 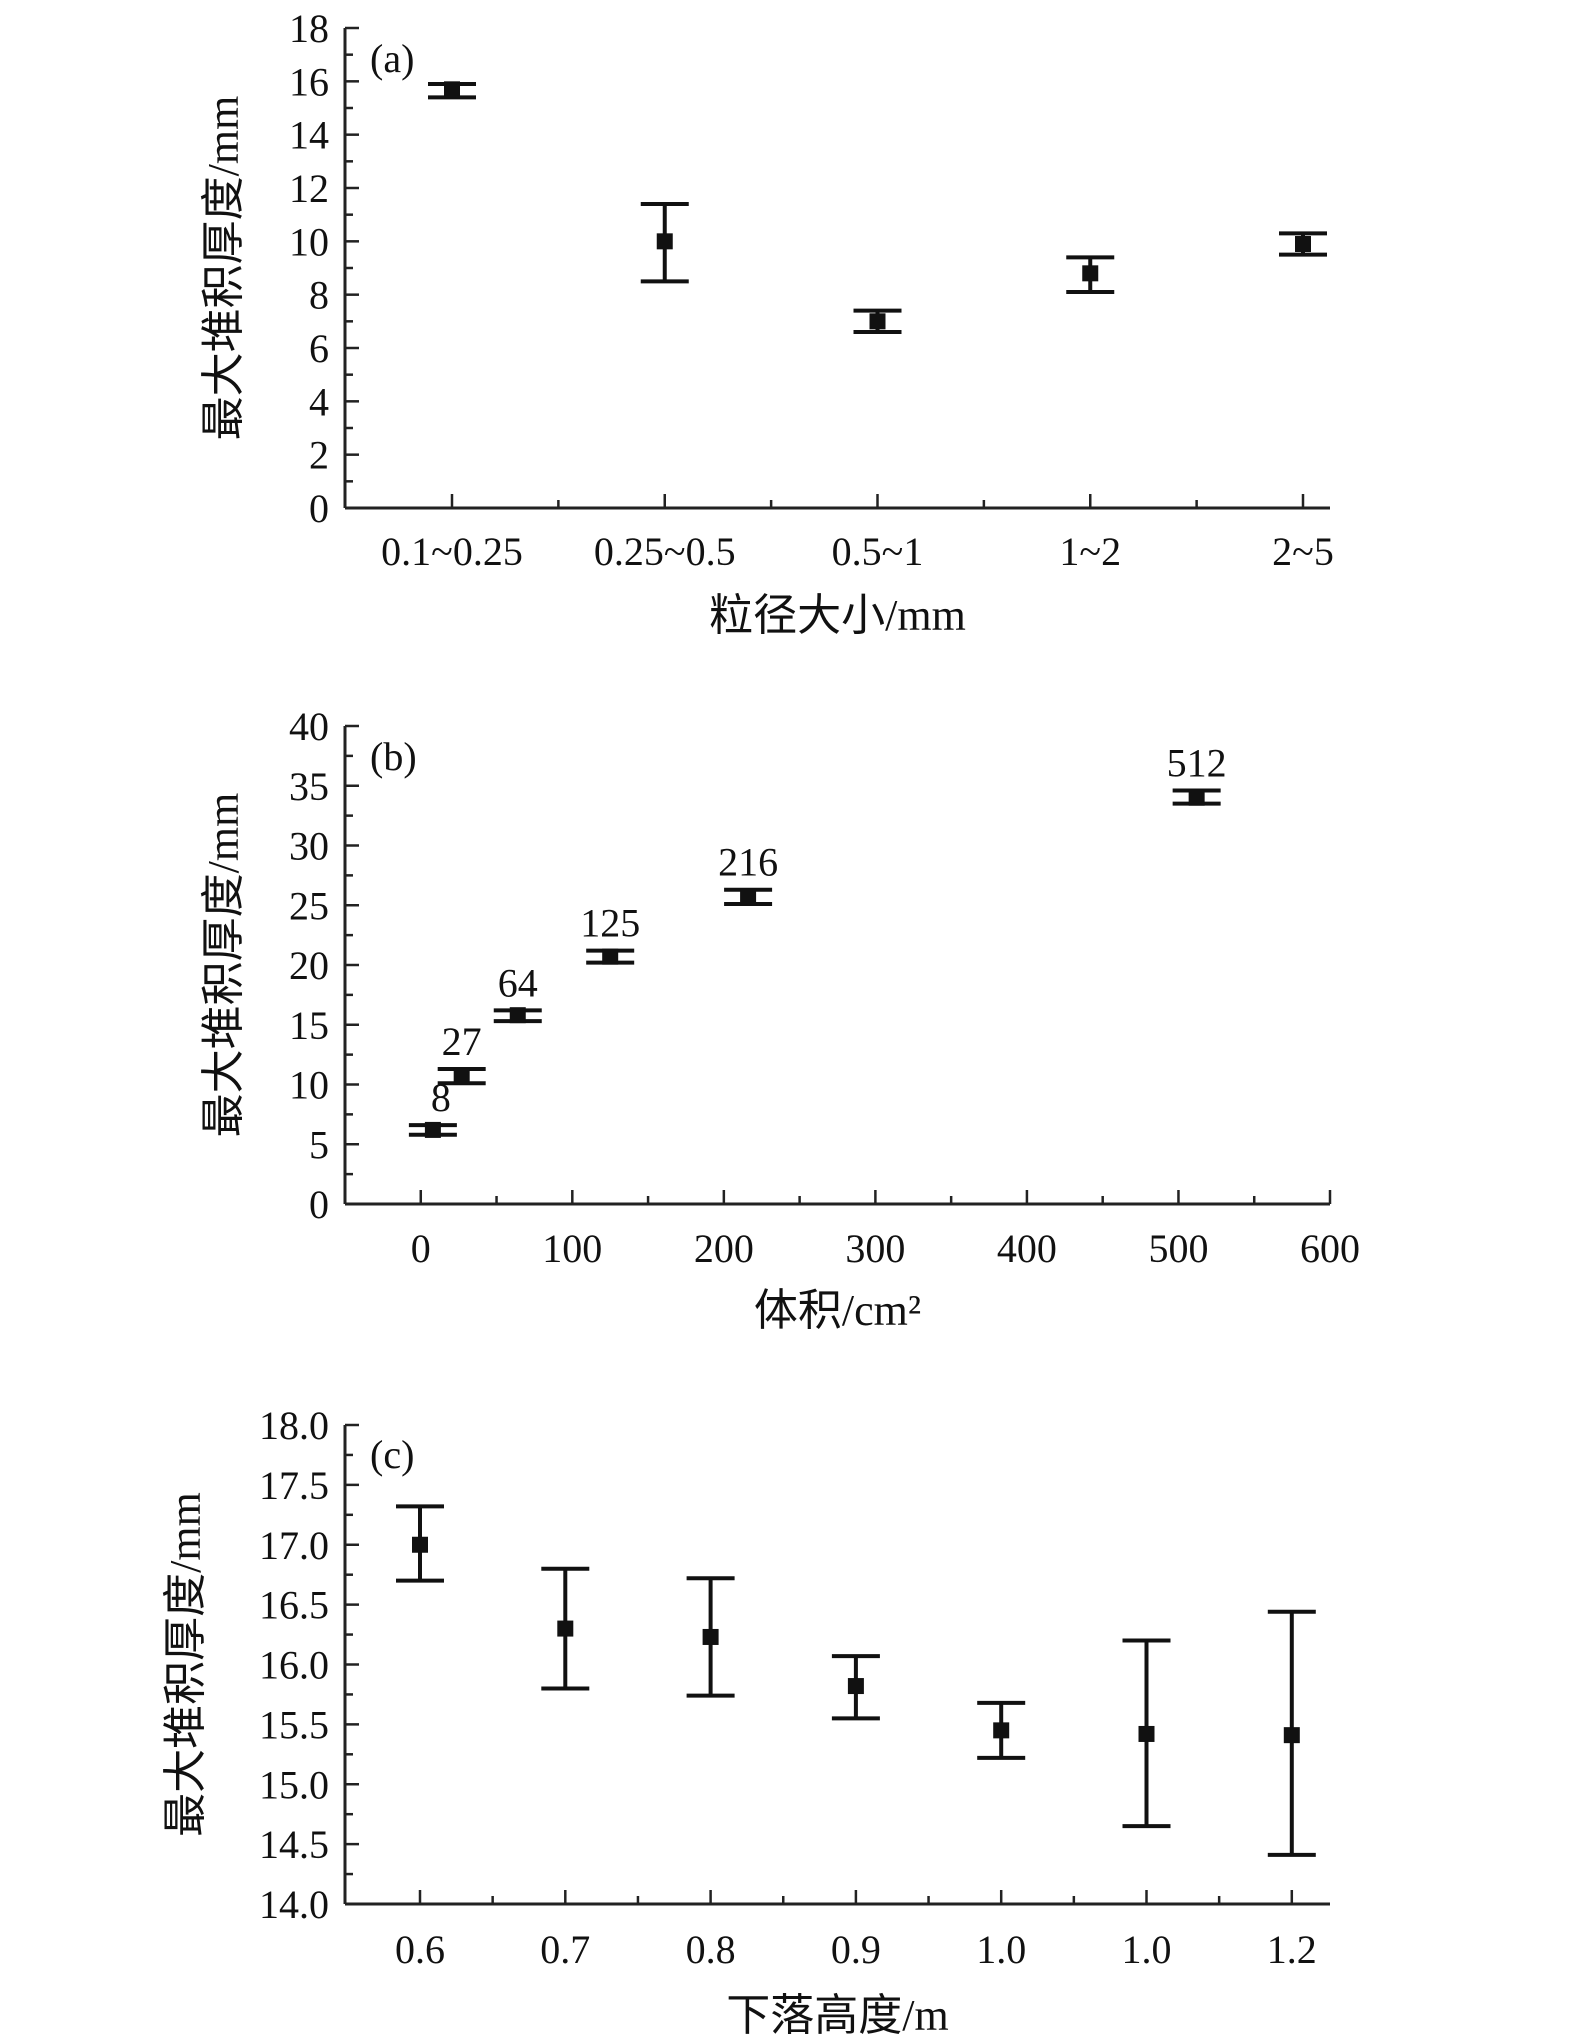 What do you see at coordinates (1090, 551) in the screenshot?
I see `x-tick-label: 1~2` at bounding box center [1090, 551].